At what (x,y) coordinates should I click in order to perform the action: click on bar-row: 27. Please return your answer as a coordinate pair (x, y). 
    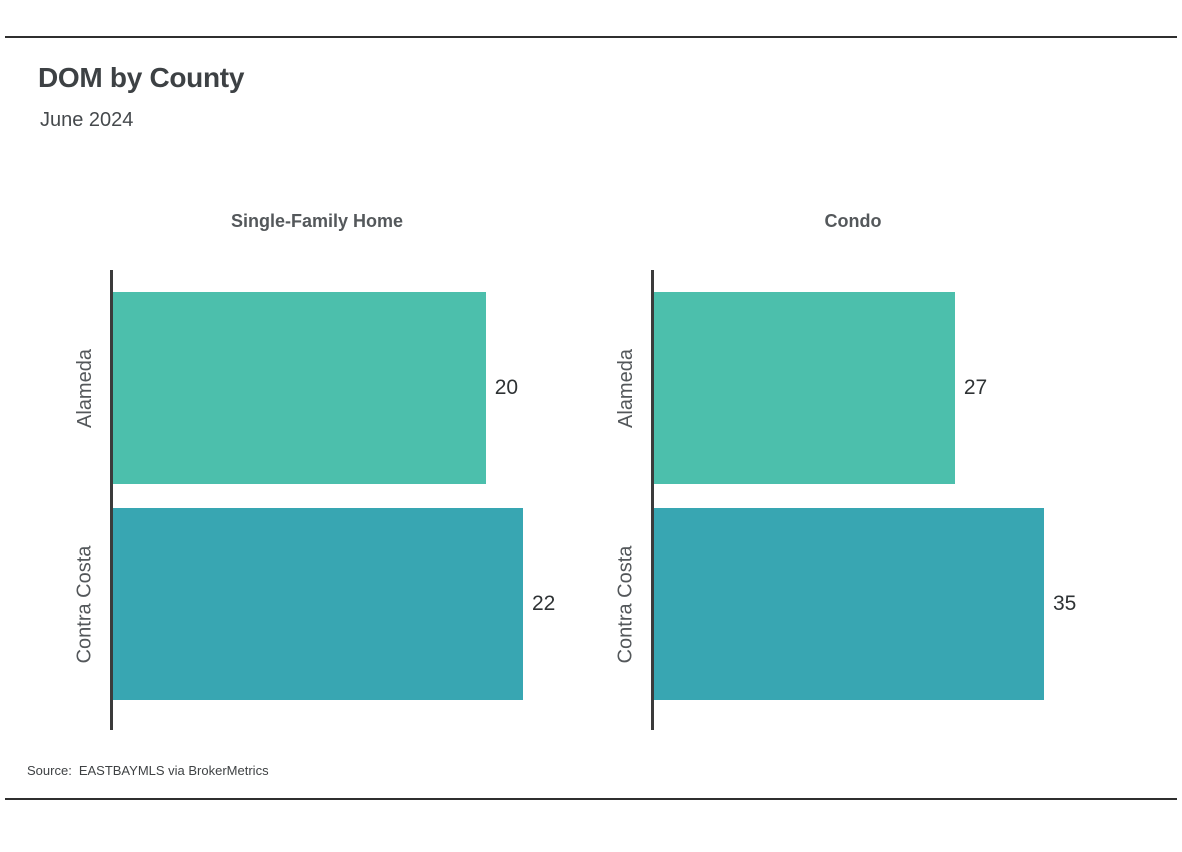
    Looking at the image, I should click on (849, 388).